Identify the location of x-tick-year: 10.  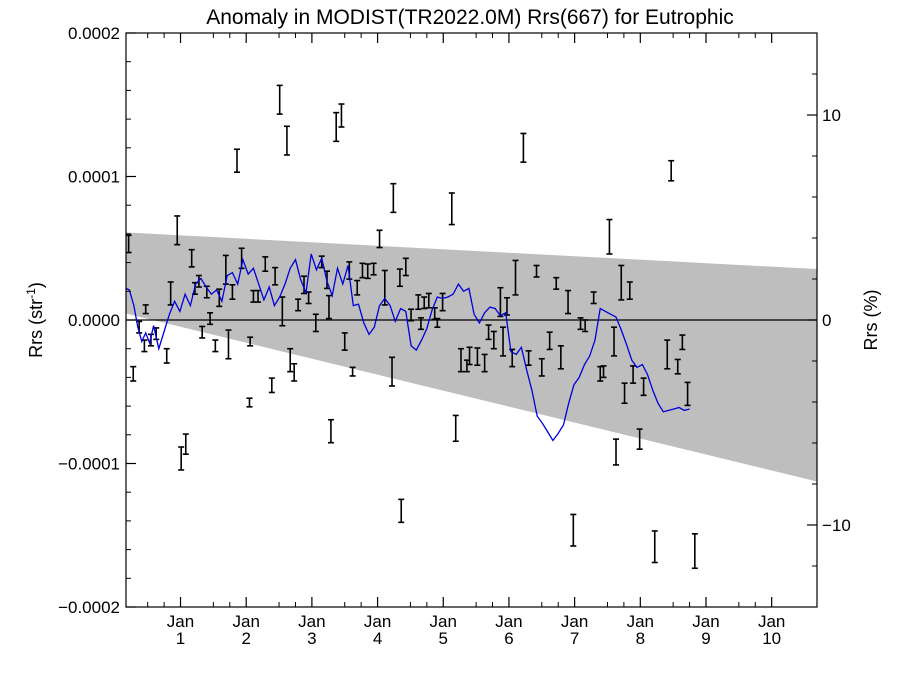
(771, 638).